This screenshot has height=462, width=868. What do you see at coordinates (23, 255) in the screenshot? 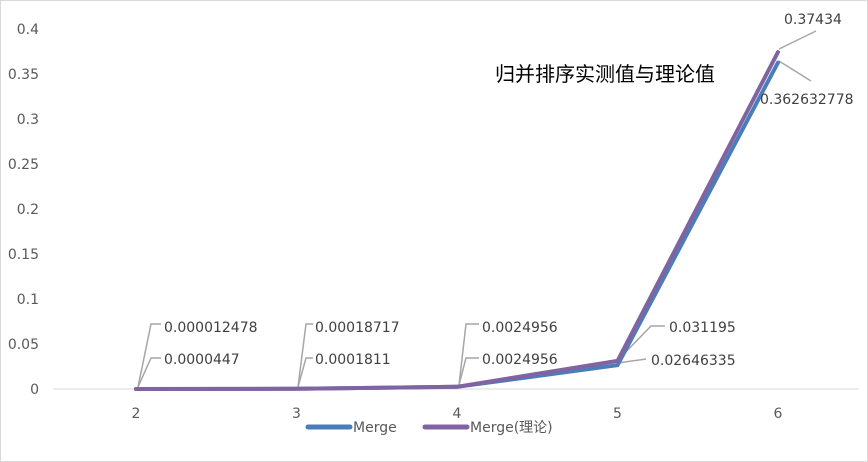
I see `y-tick-label: 0.15` at bounding box center [23, 255].